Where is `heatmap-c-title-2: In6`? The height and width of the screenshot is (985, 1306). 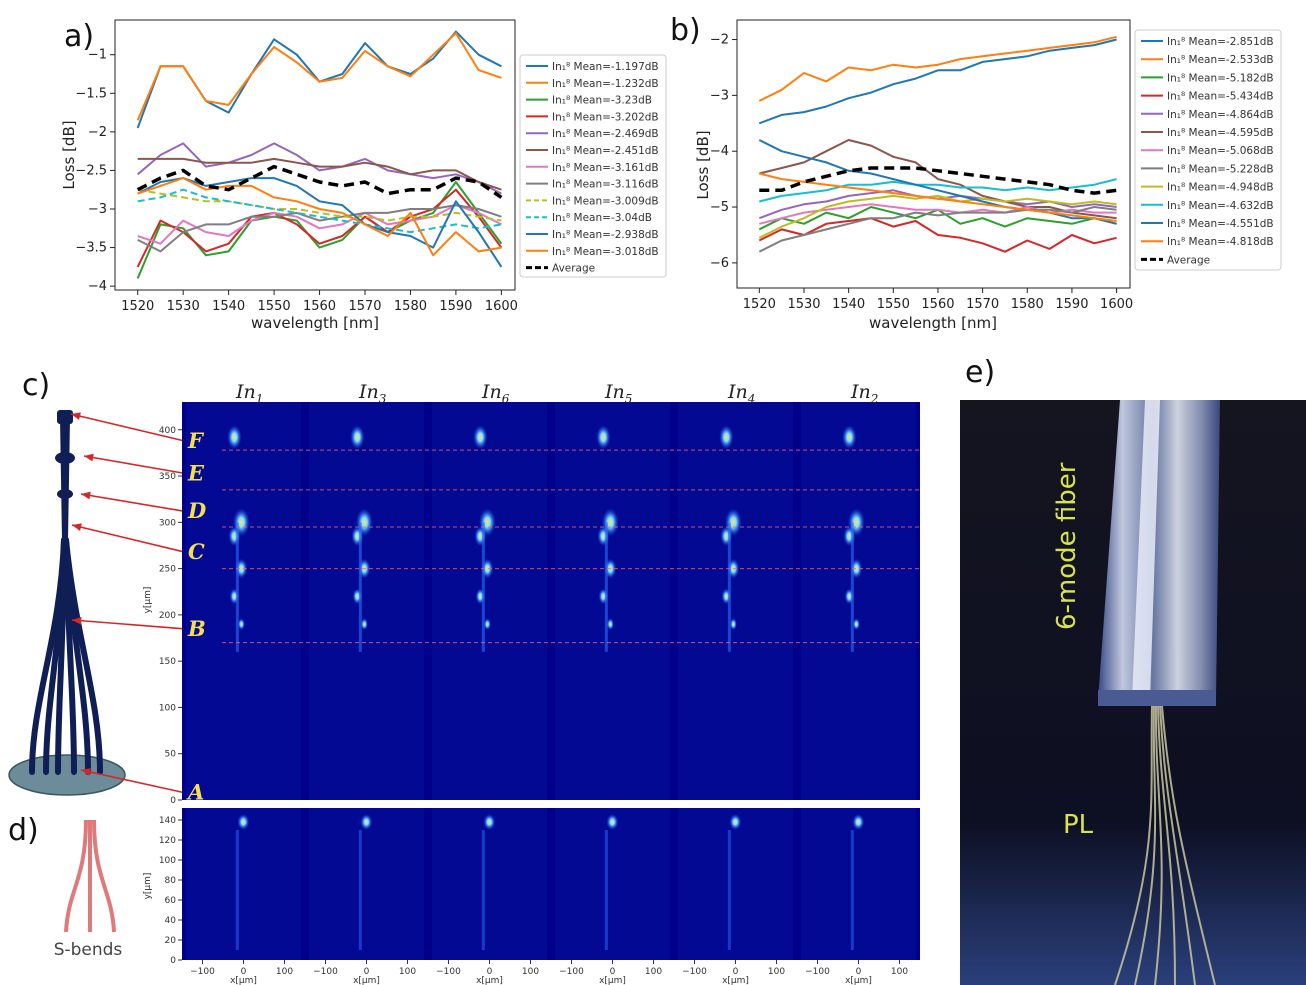 heatmap-c-title-2: In6 is located at coordinates (495, 393).